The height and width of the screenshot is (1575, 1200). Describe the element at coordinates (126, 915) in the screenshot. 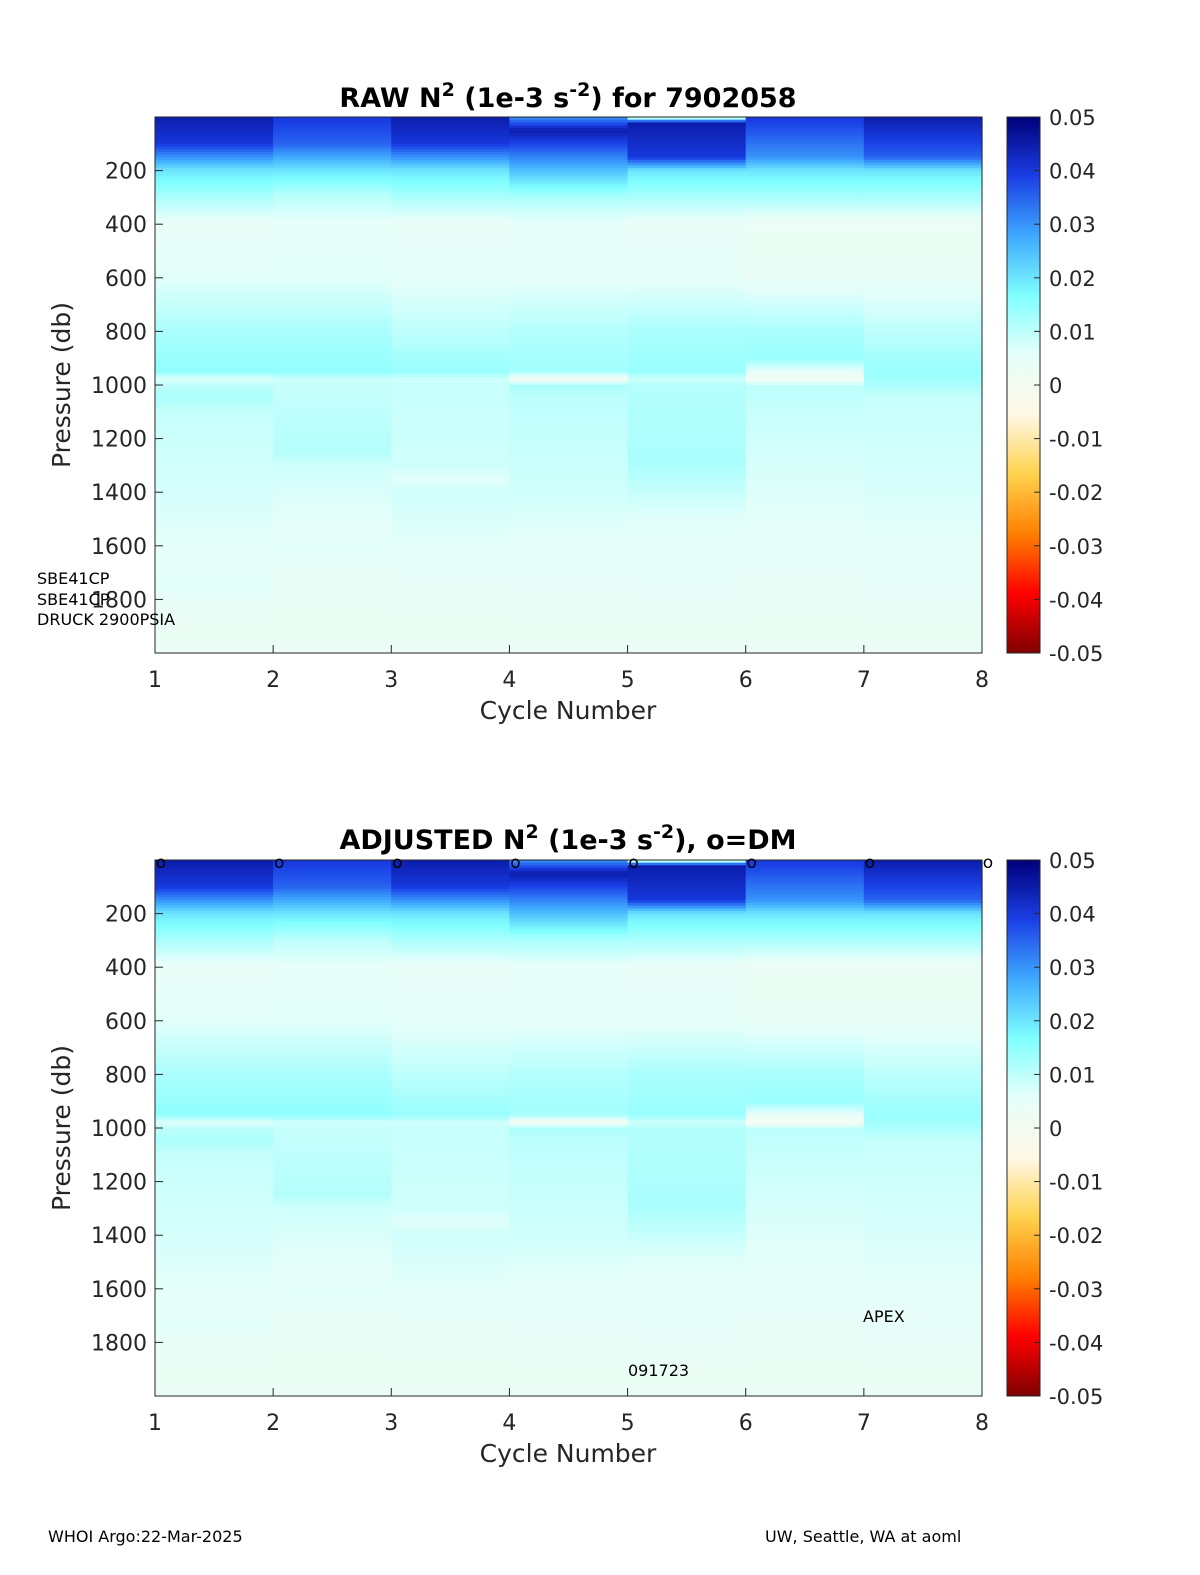

I see `y-tick-label: 200` at that location.